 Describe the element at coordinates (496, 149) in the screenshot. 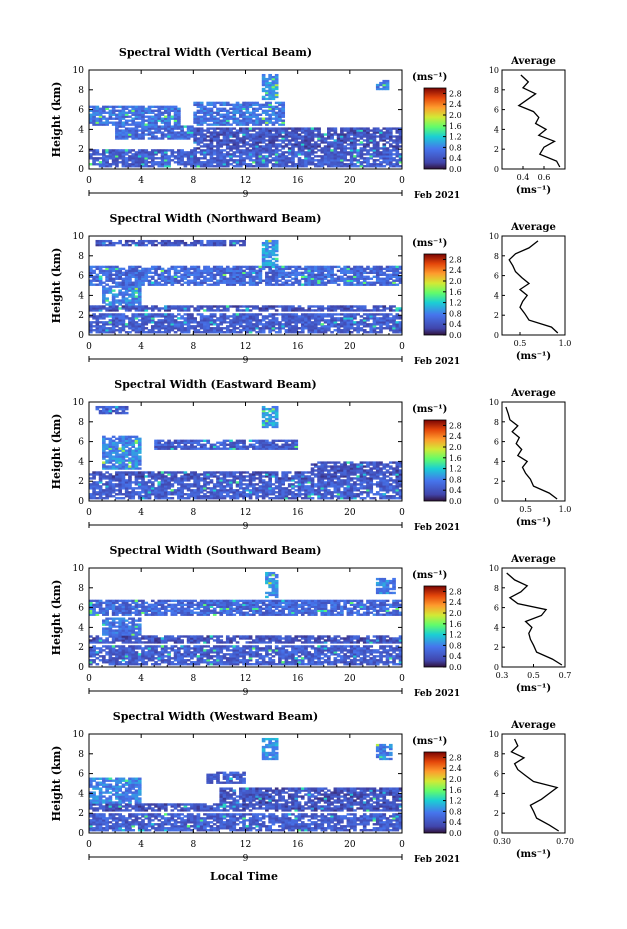

I see `avg-y-tick-label: 2` at that location.